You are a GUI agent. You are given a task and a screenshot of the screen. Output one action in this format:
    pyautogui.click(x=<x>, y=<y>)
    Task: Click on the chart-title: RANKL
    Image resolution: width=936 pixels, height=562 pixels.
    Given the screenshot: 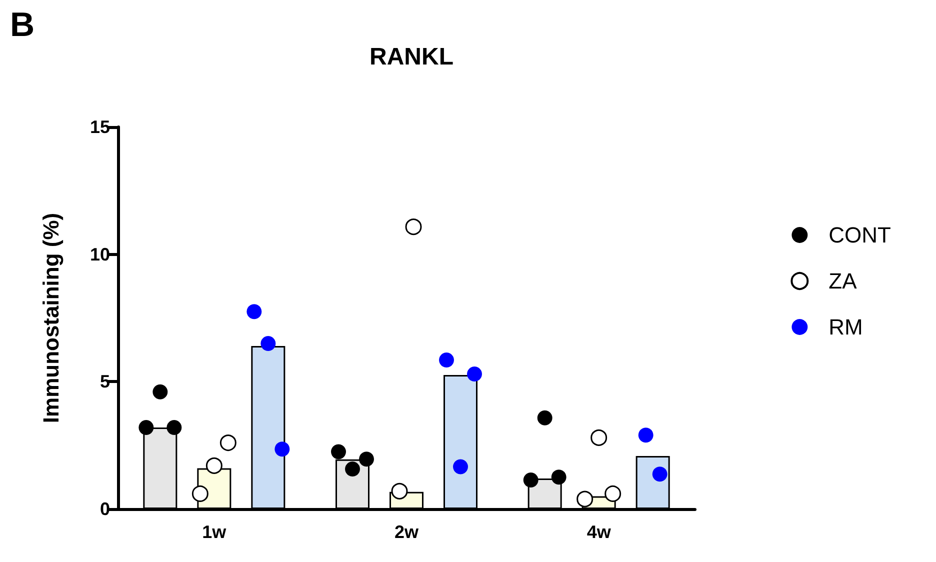 What is the action you would take?
    pyautogui.click(x=412, y=57)
    